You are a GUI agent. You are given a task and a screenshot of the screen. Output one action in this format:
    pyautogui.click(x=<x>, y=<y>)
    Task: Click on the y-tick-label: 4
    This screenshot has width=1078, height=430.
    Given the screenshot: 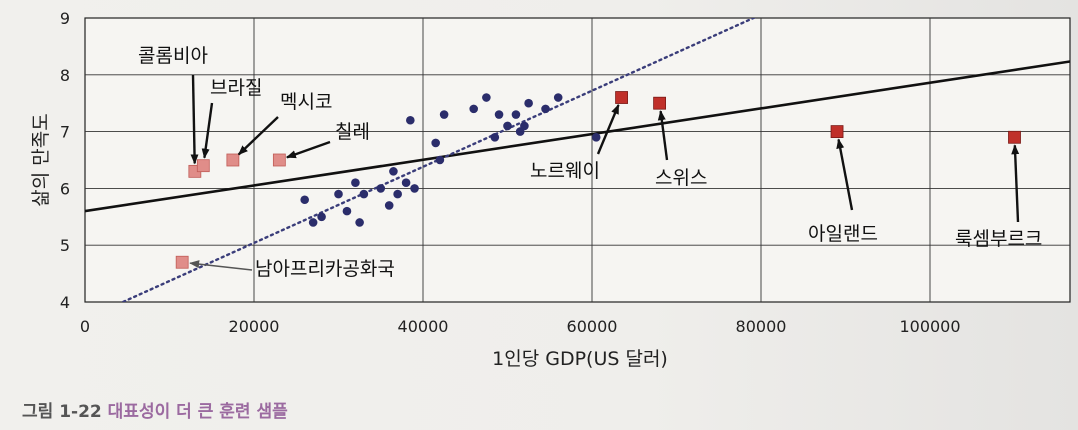 What is the action you would take?
    pyautogui.click(x=65, y=302)
    